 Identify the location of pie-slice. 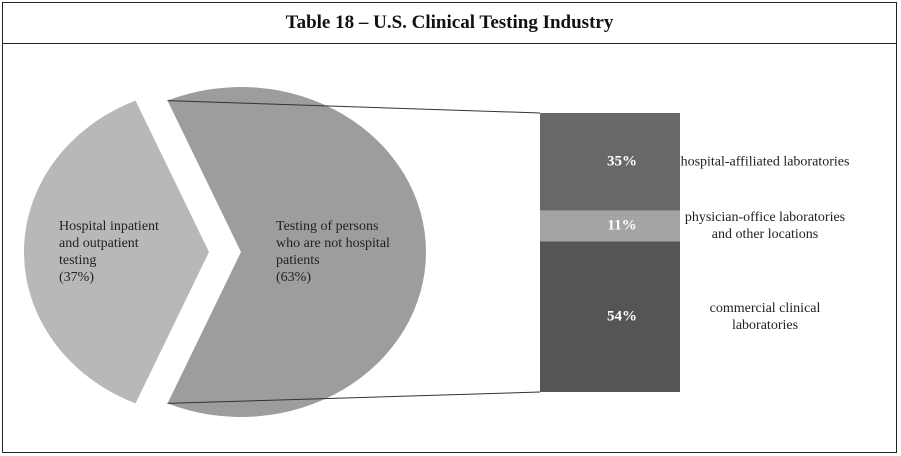
(117, 252).